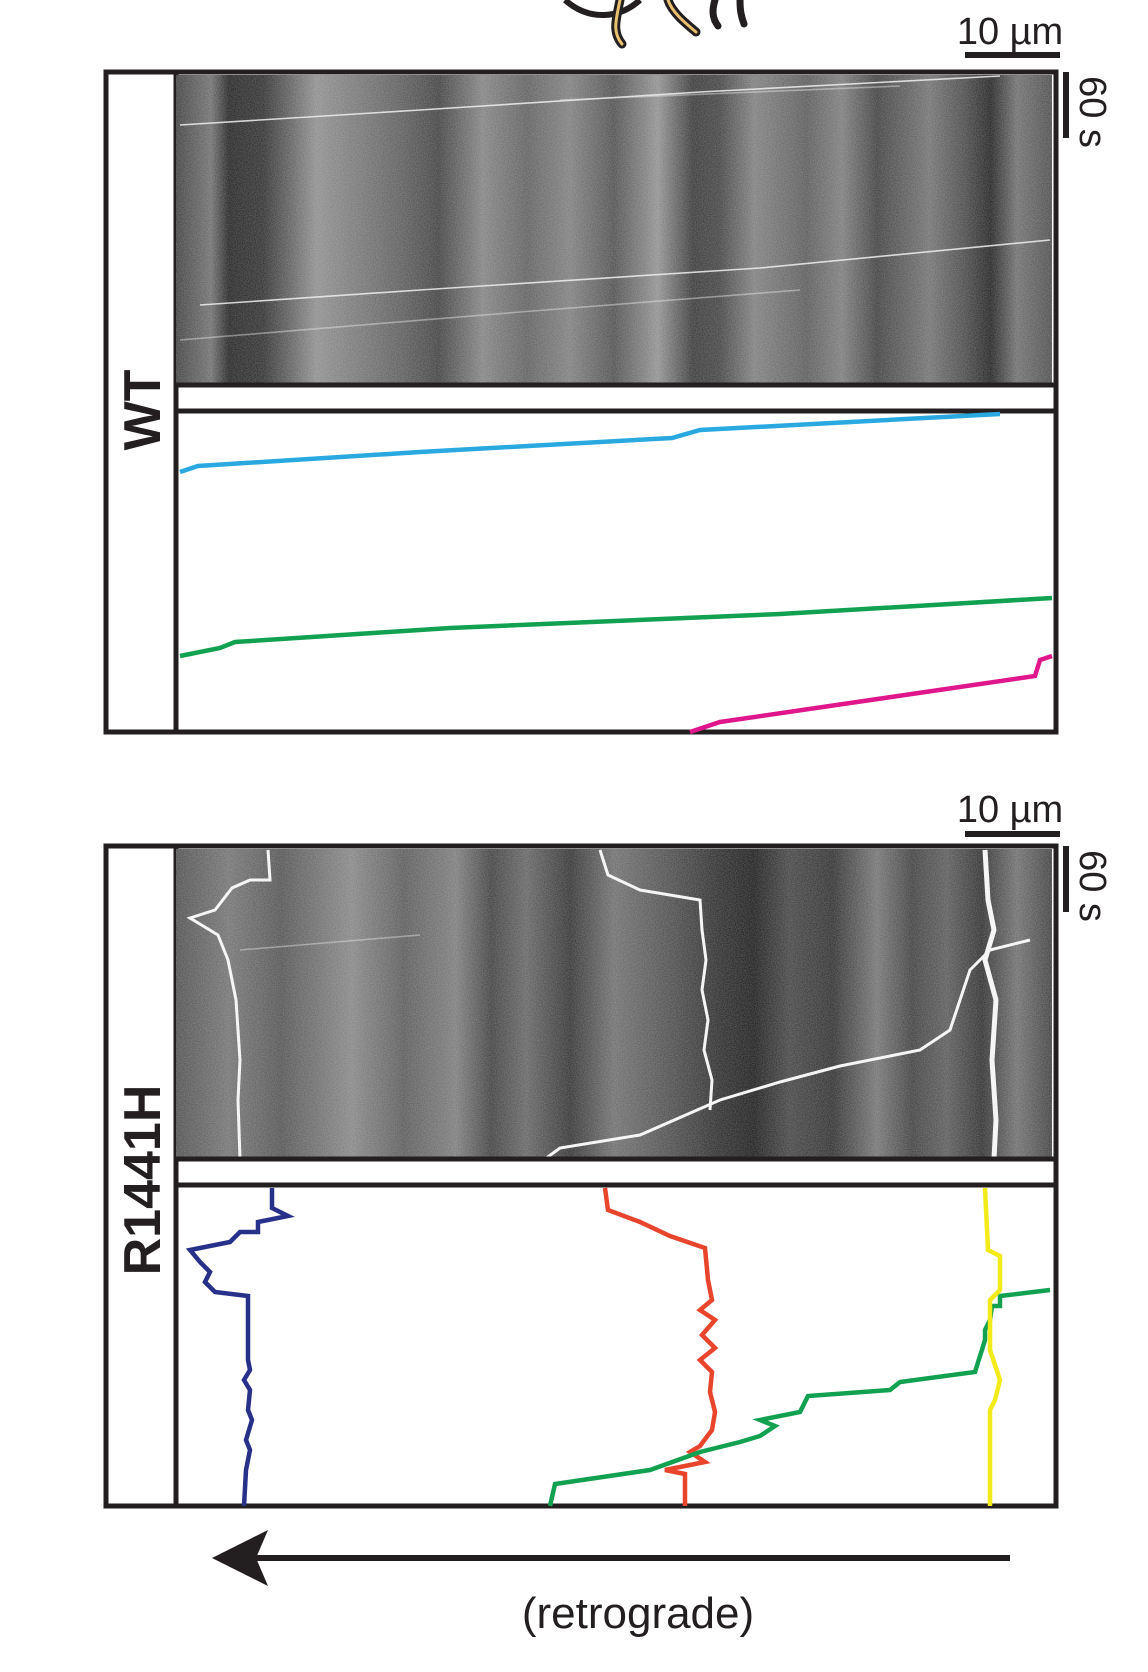  I want to click on panel-r1441h-kymo-traces, so click(608, 1004).